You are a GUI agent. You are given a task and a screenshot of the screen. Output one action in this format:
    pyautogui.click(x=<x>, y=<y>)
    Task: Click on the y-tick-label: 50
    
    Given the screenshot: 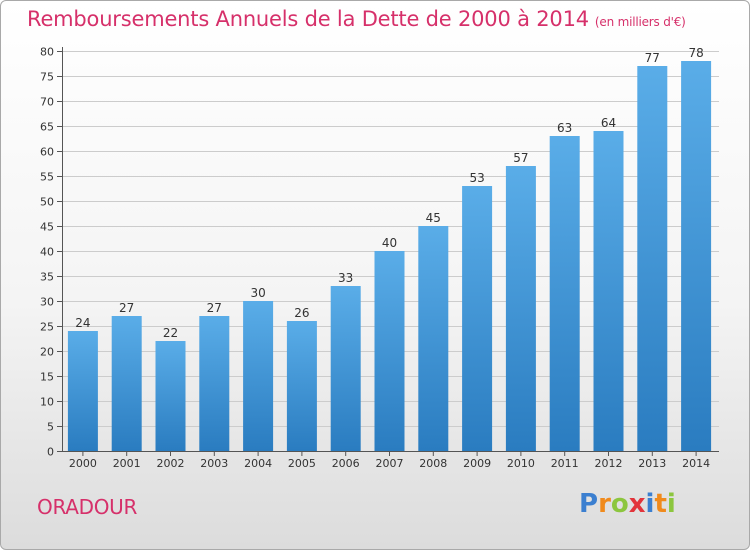 What is the action you would take?
    pyautogui.click(x=47, y=202)
    